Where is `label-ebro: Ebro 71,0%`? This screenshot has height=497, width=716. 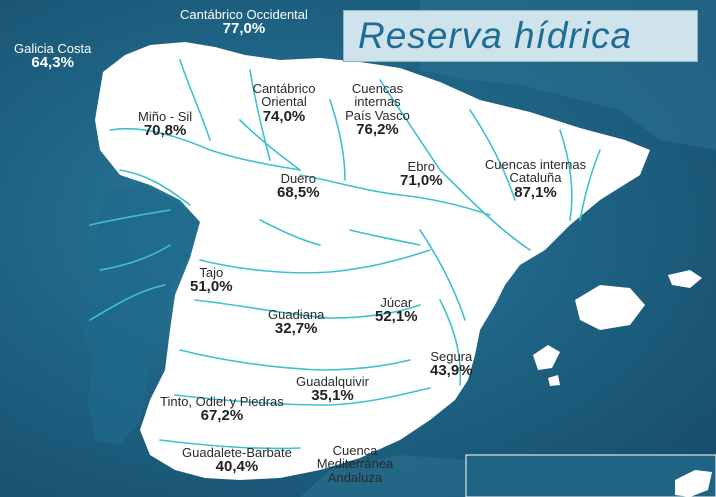 label-ebro: Ebro 71,0% is located at coordinates (421, 174).